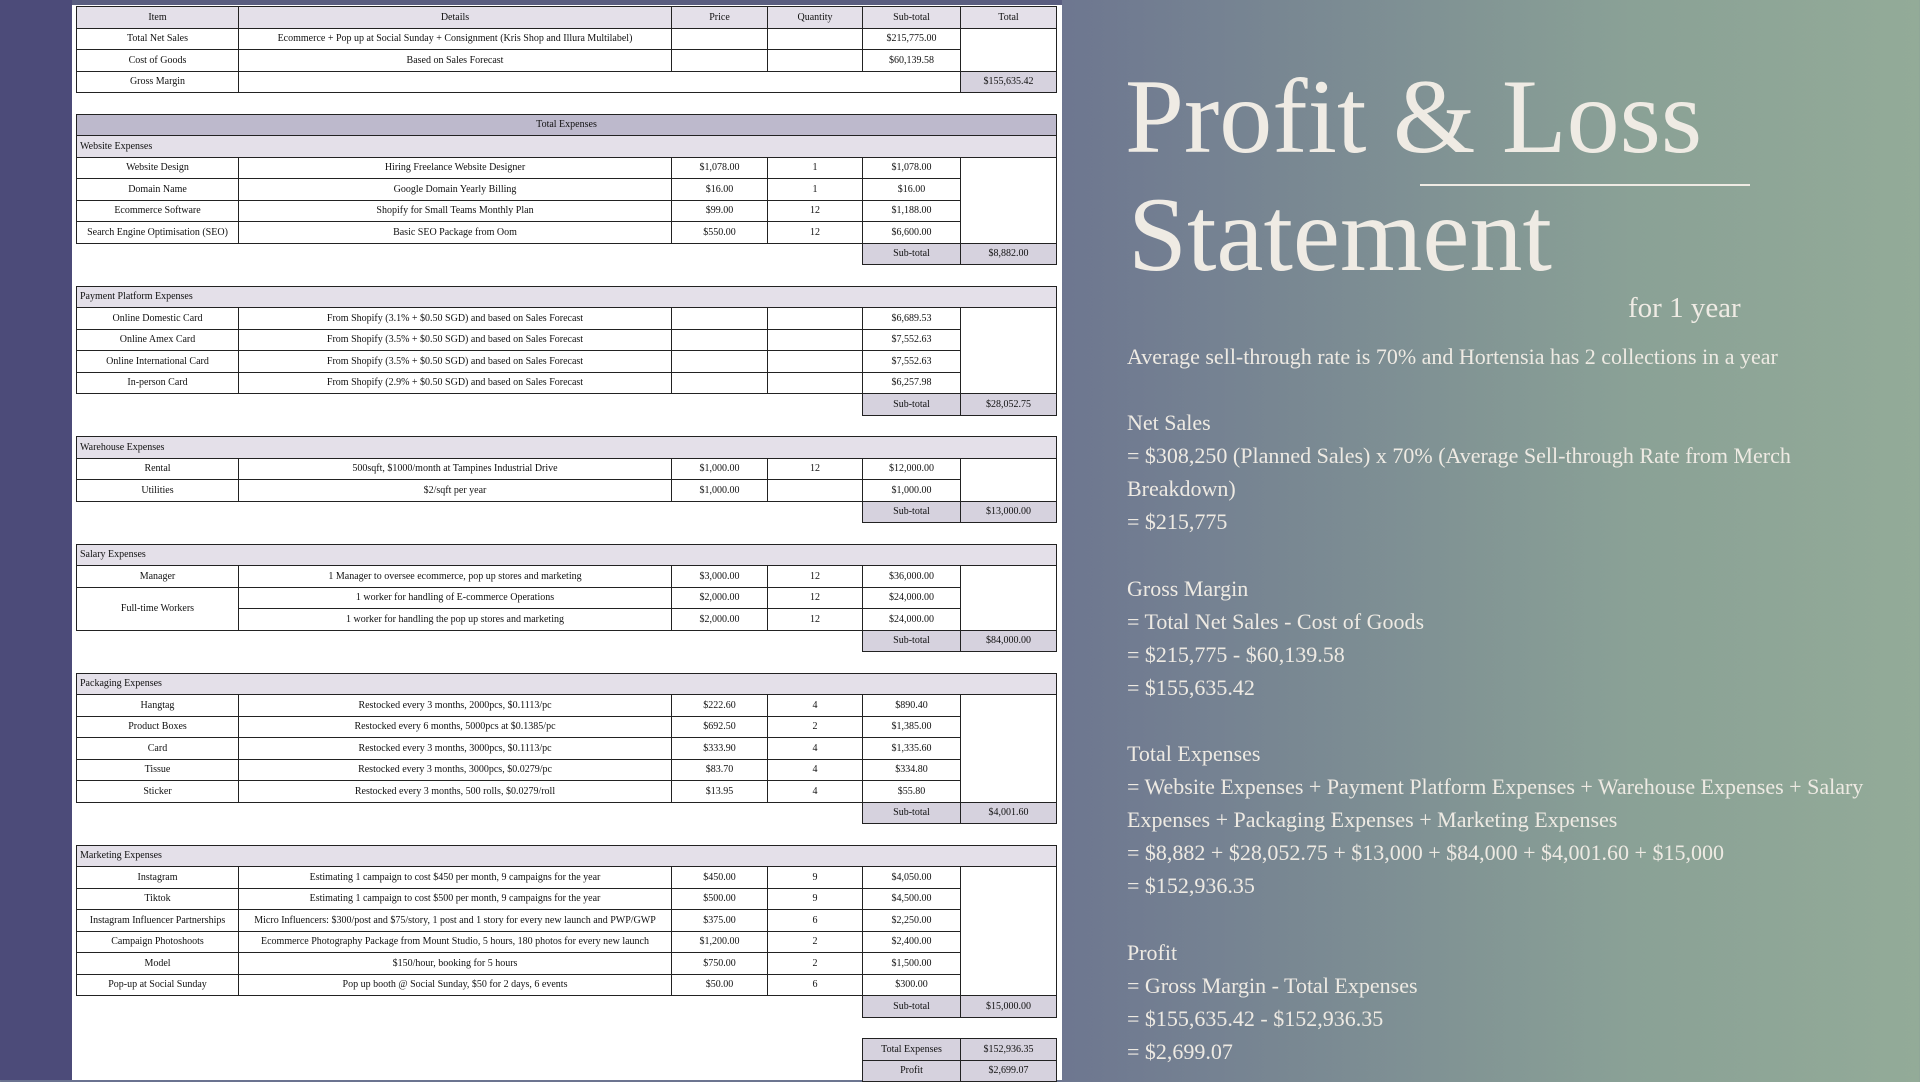  I want to click on subtotal-value: $15,000.00, so click(1008, 1006).